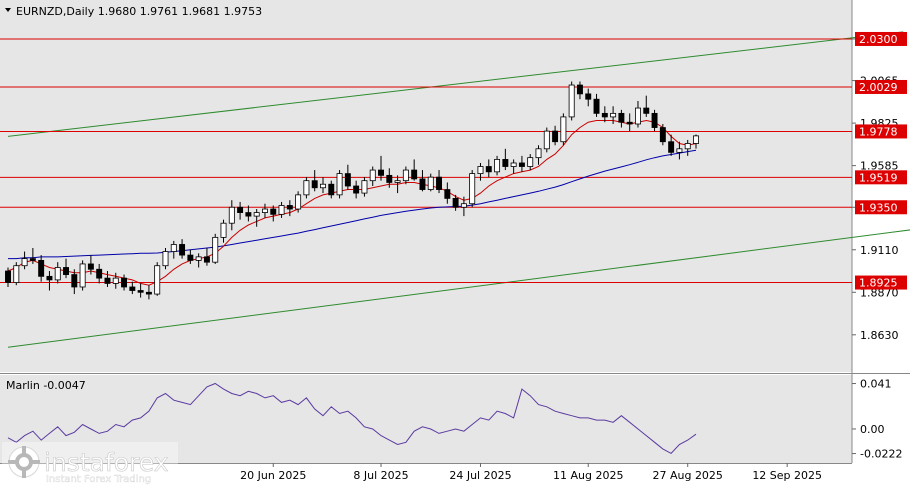 The height and width of the screenshot is (491, 910). Describe the element at coordinates (24, 462) in the screenshot. I see `instaforex-logo-icon` at that location.